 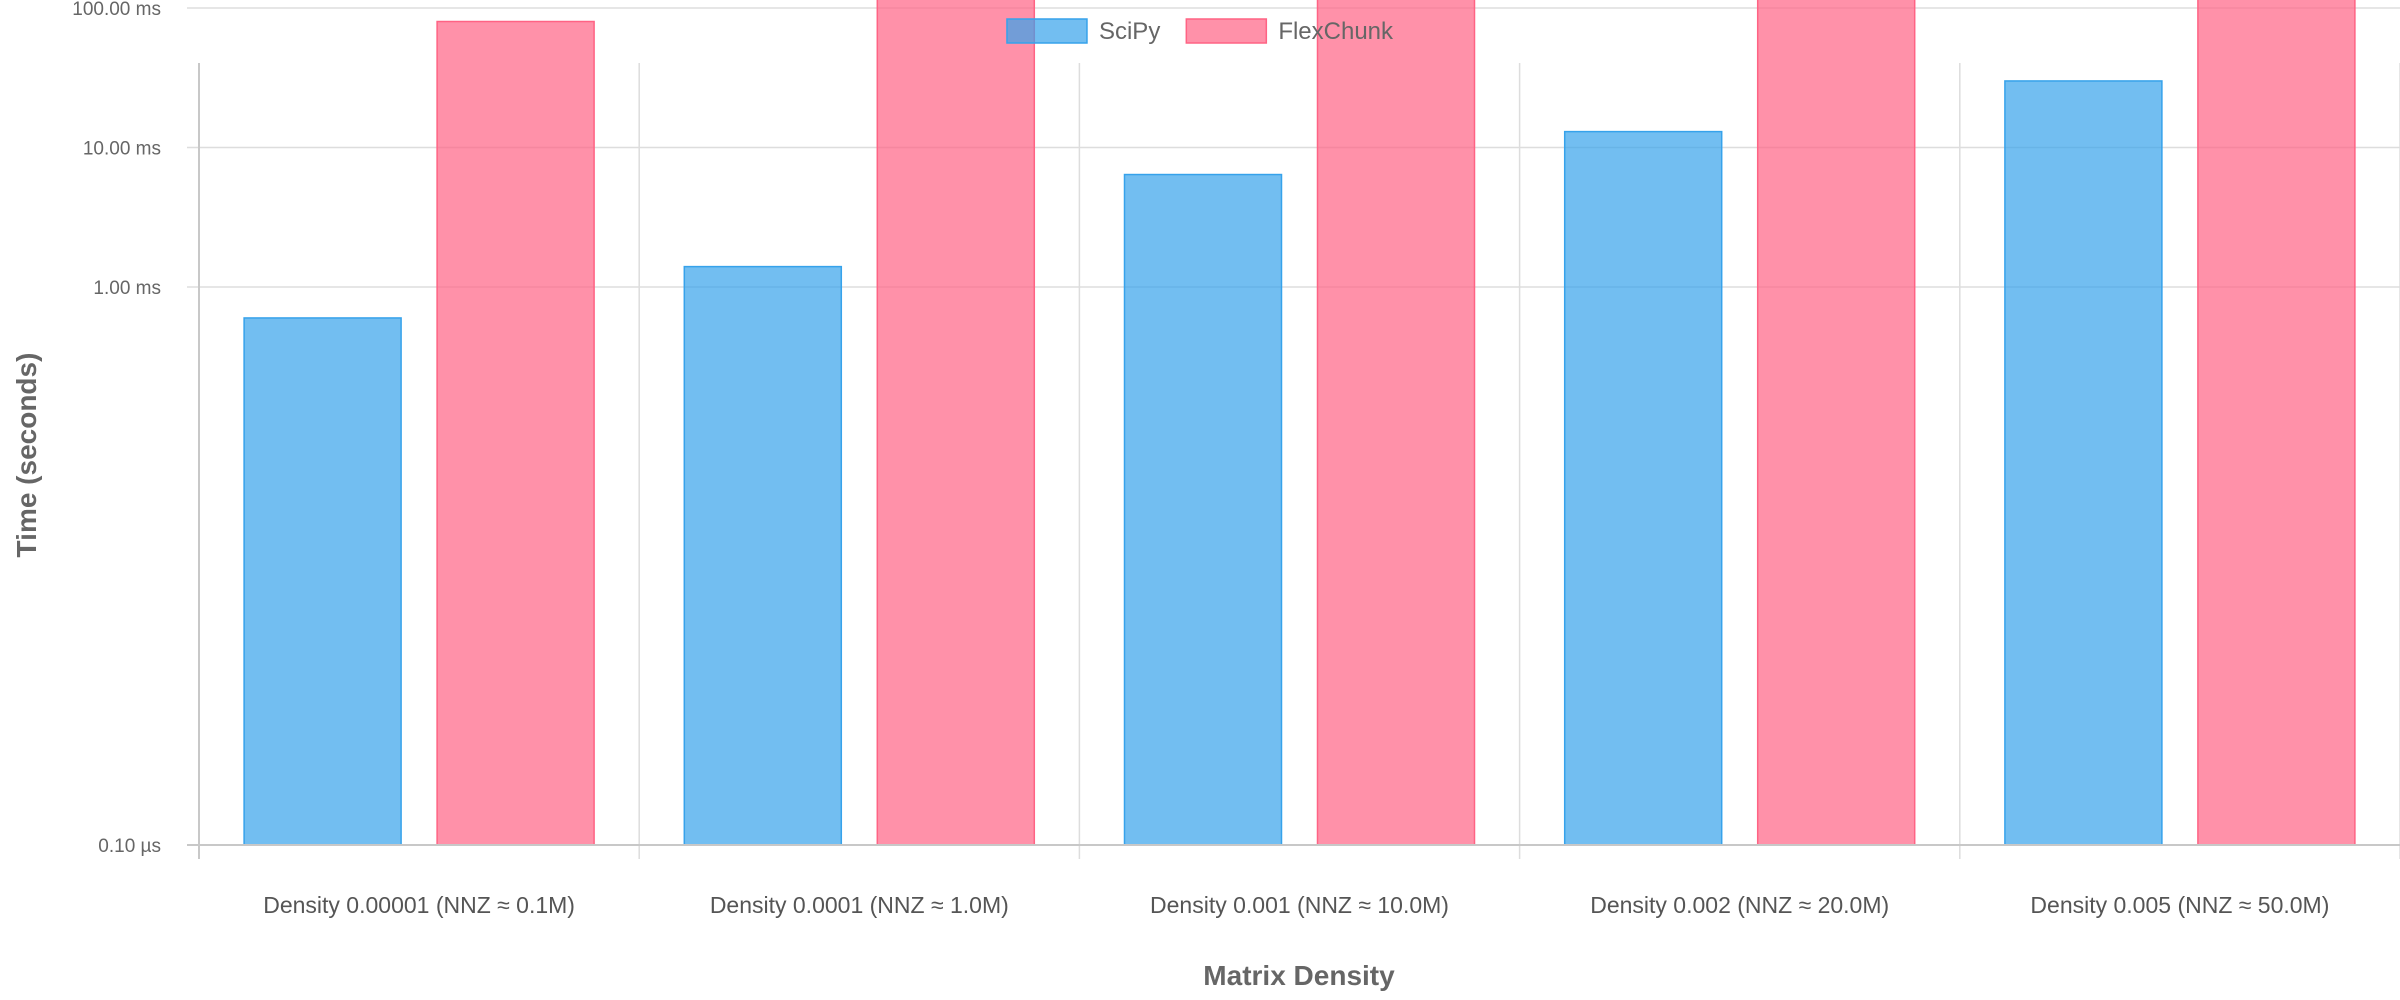 What do you see at coordinates (1299, 905) in the screenshot?
I see `x-category-label: Density 0.001 (NNZ ≈ 10.0M)` at bounding box center [1299, 905].